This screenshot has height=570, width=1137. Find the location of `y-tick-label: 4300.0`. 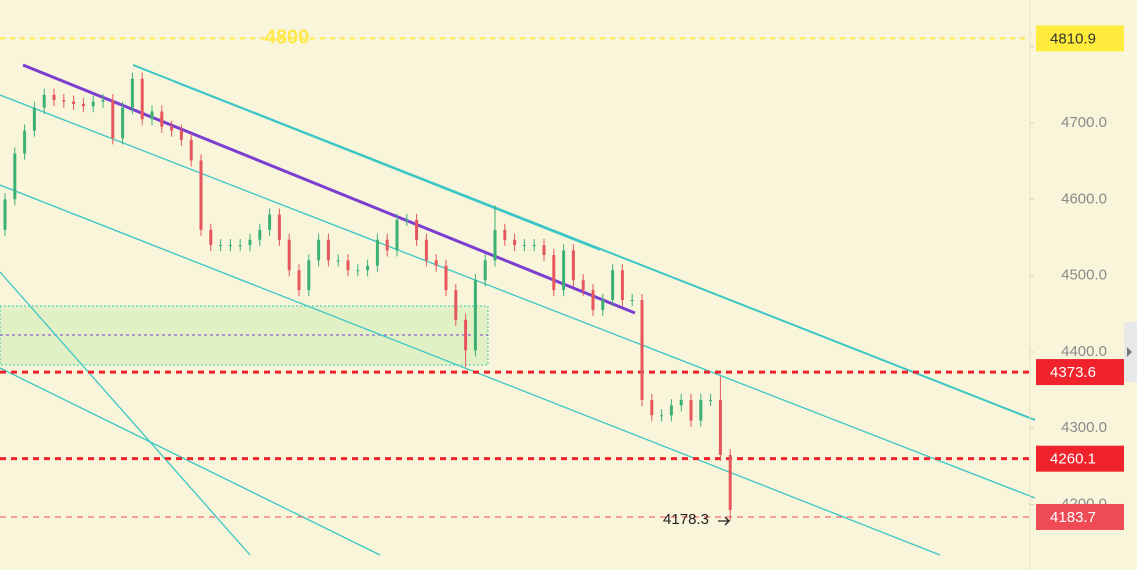

y-tick-label: 4300.0 is located at coordinates (1084, 427).